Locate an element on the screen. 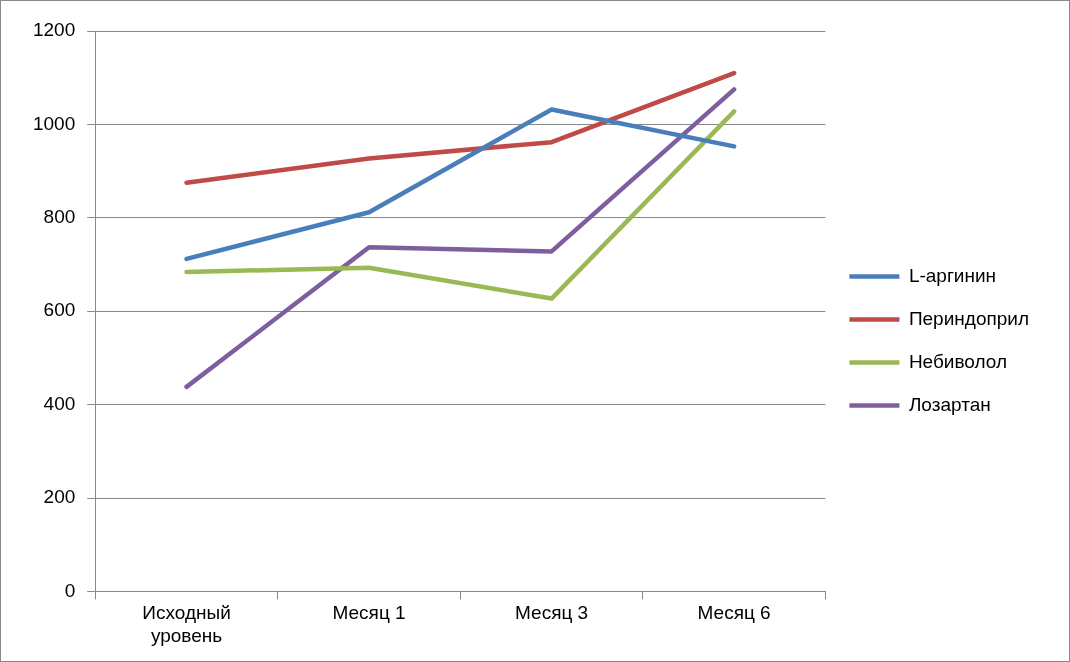 Image resolution: width=1070 pixels, height=662 pixels. y-tick-label: 200 is located at coordinates (59, 497).